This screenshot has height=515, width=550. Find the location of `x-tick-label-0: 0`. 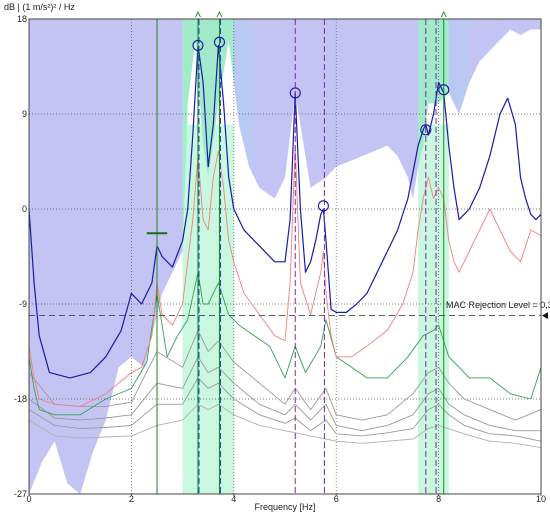

x-tick-label-0: 0 is located at coordinates (28, 499).